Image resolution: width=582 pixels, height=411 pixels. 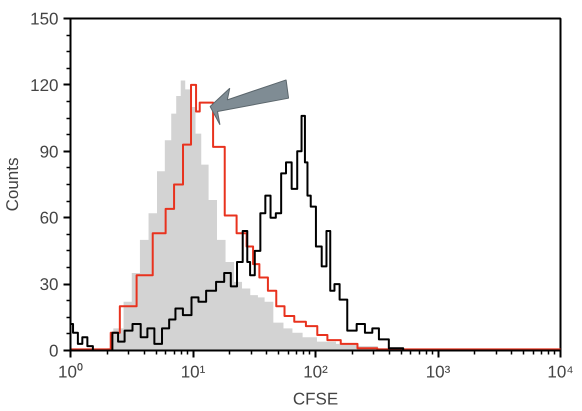 I want to click on y-tick-label: 60, so click(x=49, y=218).